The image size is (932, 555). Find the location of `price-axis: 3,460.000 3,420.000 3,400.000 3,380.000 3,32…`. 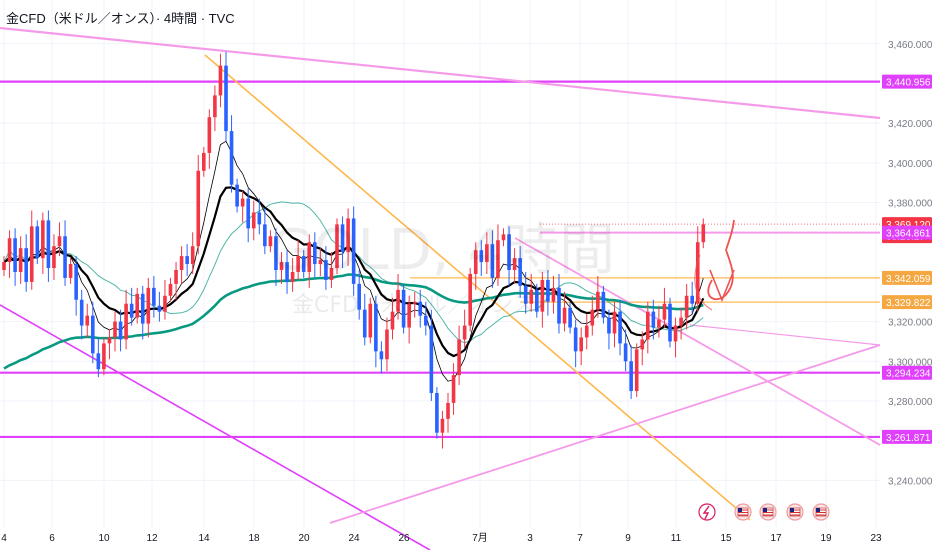

price-axis: 3,460.000 3,420.000 3,400.000 3,380.000 3,32… is located at coordinates (907, 264).